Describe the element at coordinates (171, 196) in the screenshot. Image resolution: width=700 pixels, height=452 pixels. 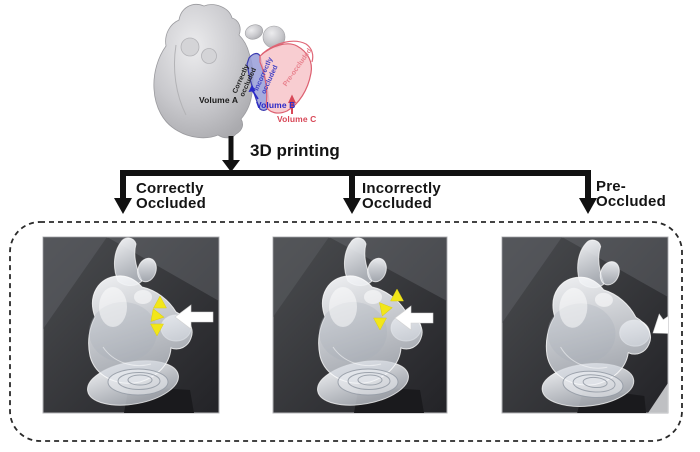
I see `branch-label-correctly-occluded: Correctly Occluded` at that location.